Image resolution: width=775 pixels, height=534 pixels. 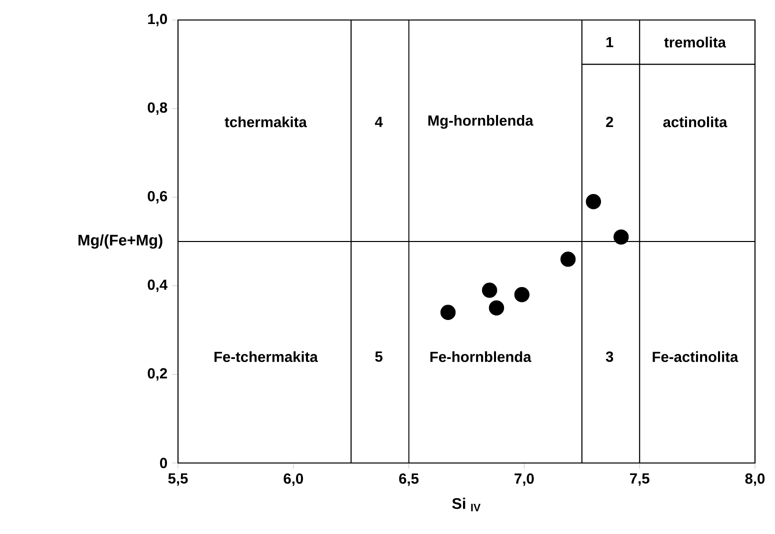 I want to click on x-tick-label: 7,5, so click(x=640, y=479).